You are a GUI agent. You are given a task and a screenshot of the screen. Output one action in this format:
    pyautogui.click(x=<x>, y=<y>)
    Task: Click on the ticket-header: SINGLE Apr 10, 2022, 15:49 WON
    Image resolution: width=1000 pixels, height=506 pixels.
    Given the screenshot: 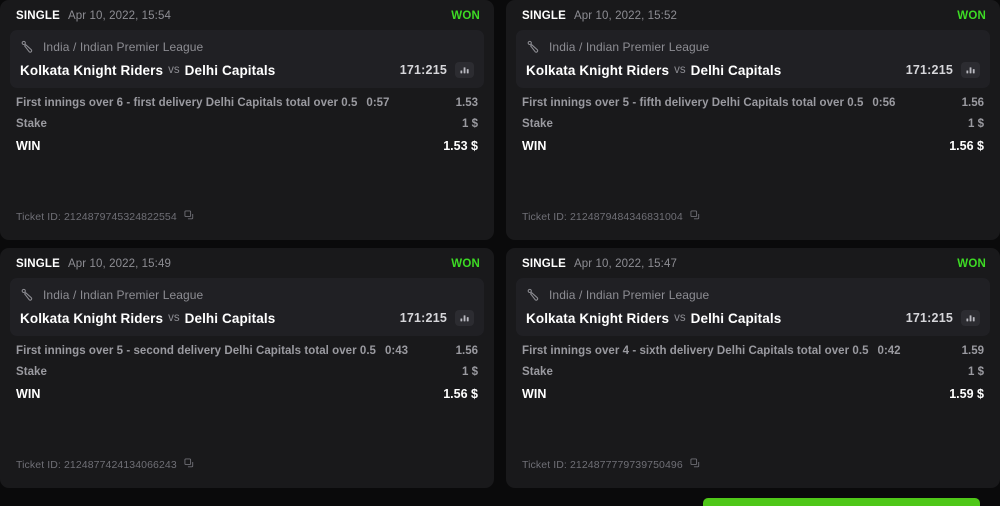 What is the action you would take?
    pyautogui.click(x=247, y=262)
    